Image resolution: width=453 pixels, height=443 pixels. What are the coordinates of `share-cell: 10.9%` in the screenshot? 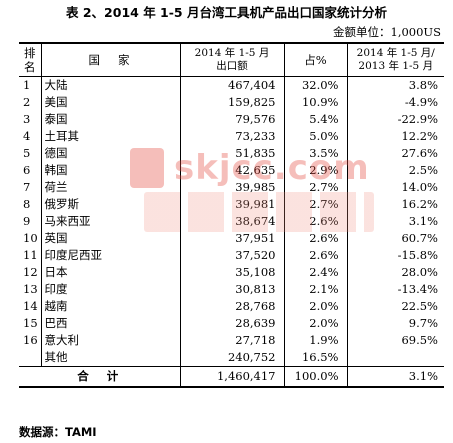 It's located at (316, 102).